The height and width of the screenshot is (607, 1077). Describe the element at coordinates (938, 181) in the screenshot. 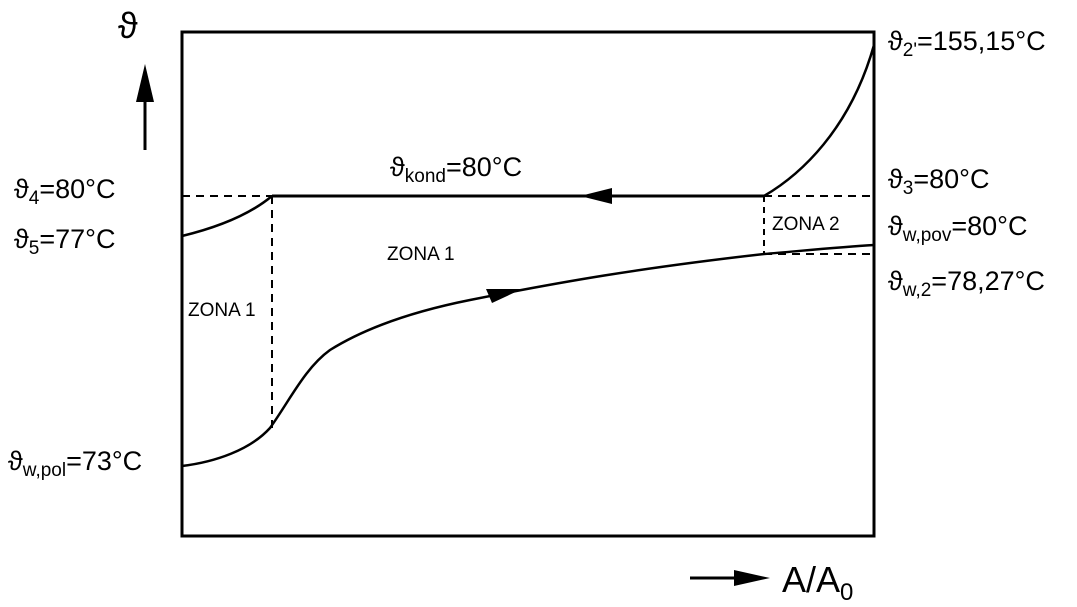

I see `label-t3: ϑ3=80°C` at that location.